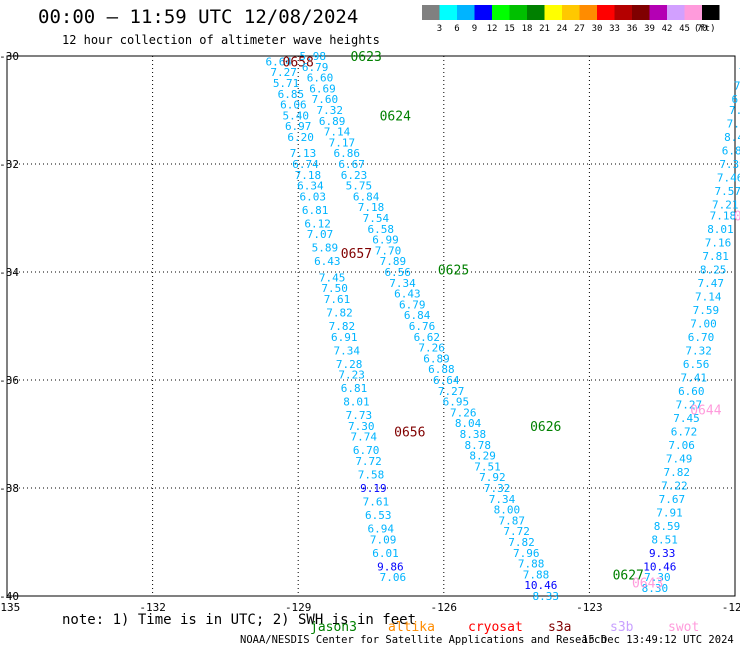 This screenshot has width=740, height=650. What do you see at coordinates (10, 607) in the screenshot?
I see `x-tick-label: -135` at bounding box center [10, 607].